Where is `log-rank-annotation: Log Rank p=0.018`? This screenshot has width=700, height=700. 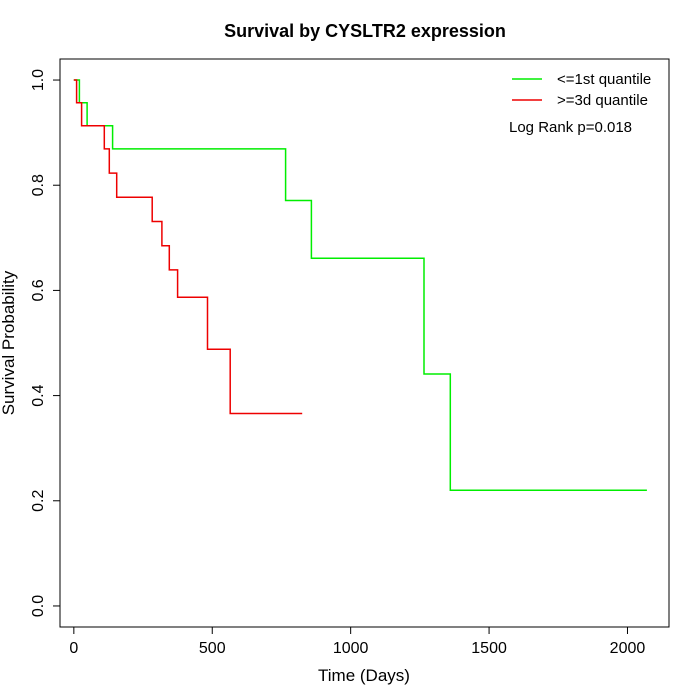
log-rank-annotation: Log Rank p=0.018 is located at coordinates (570, 127).